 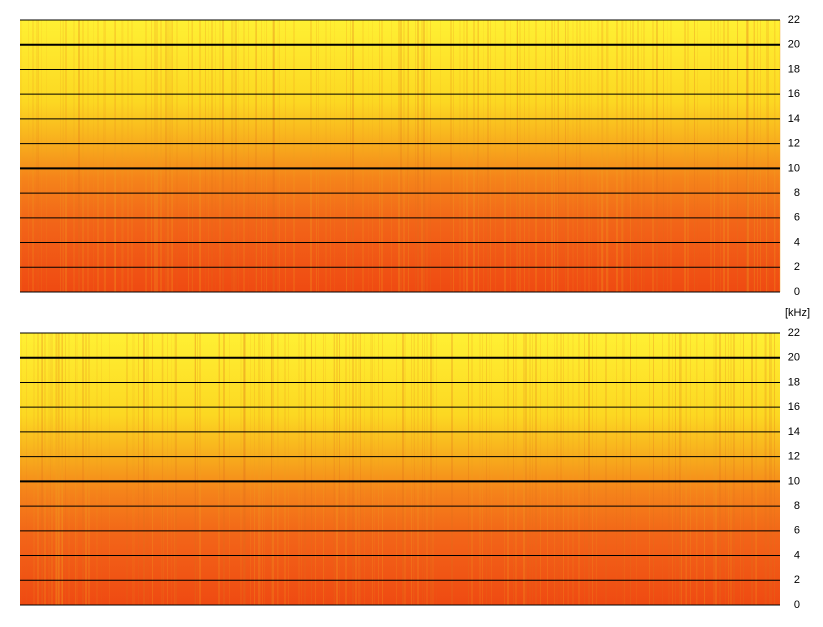 I want to click on y-tick-label: 6, so click(x=797, y=218).